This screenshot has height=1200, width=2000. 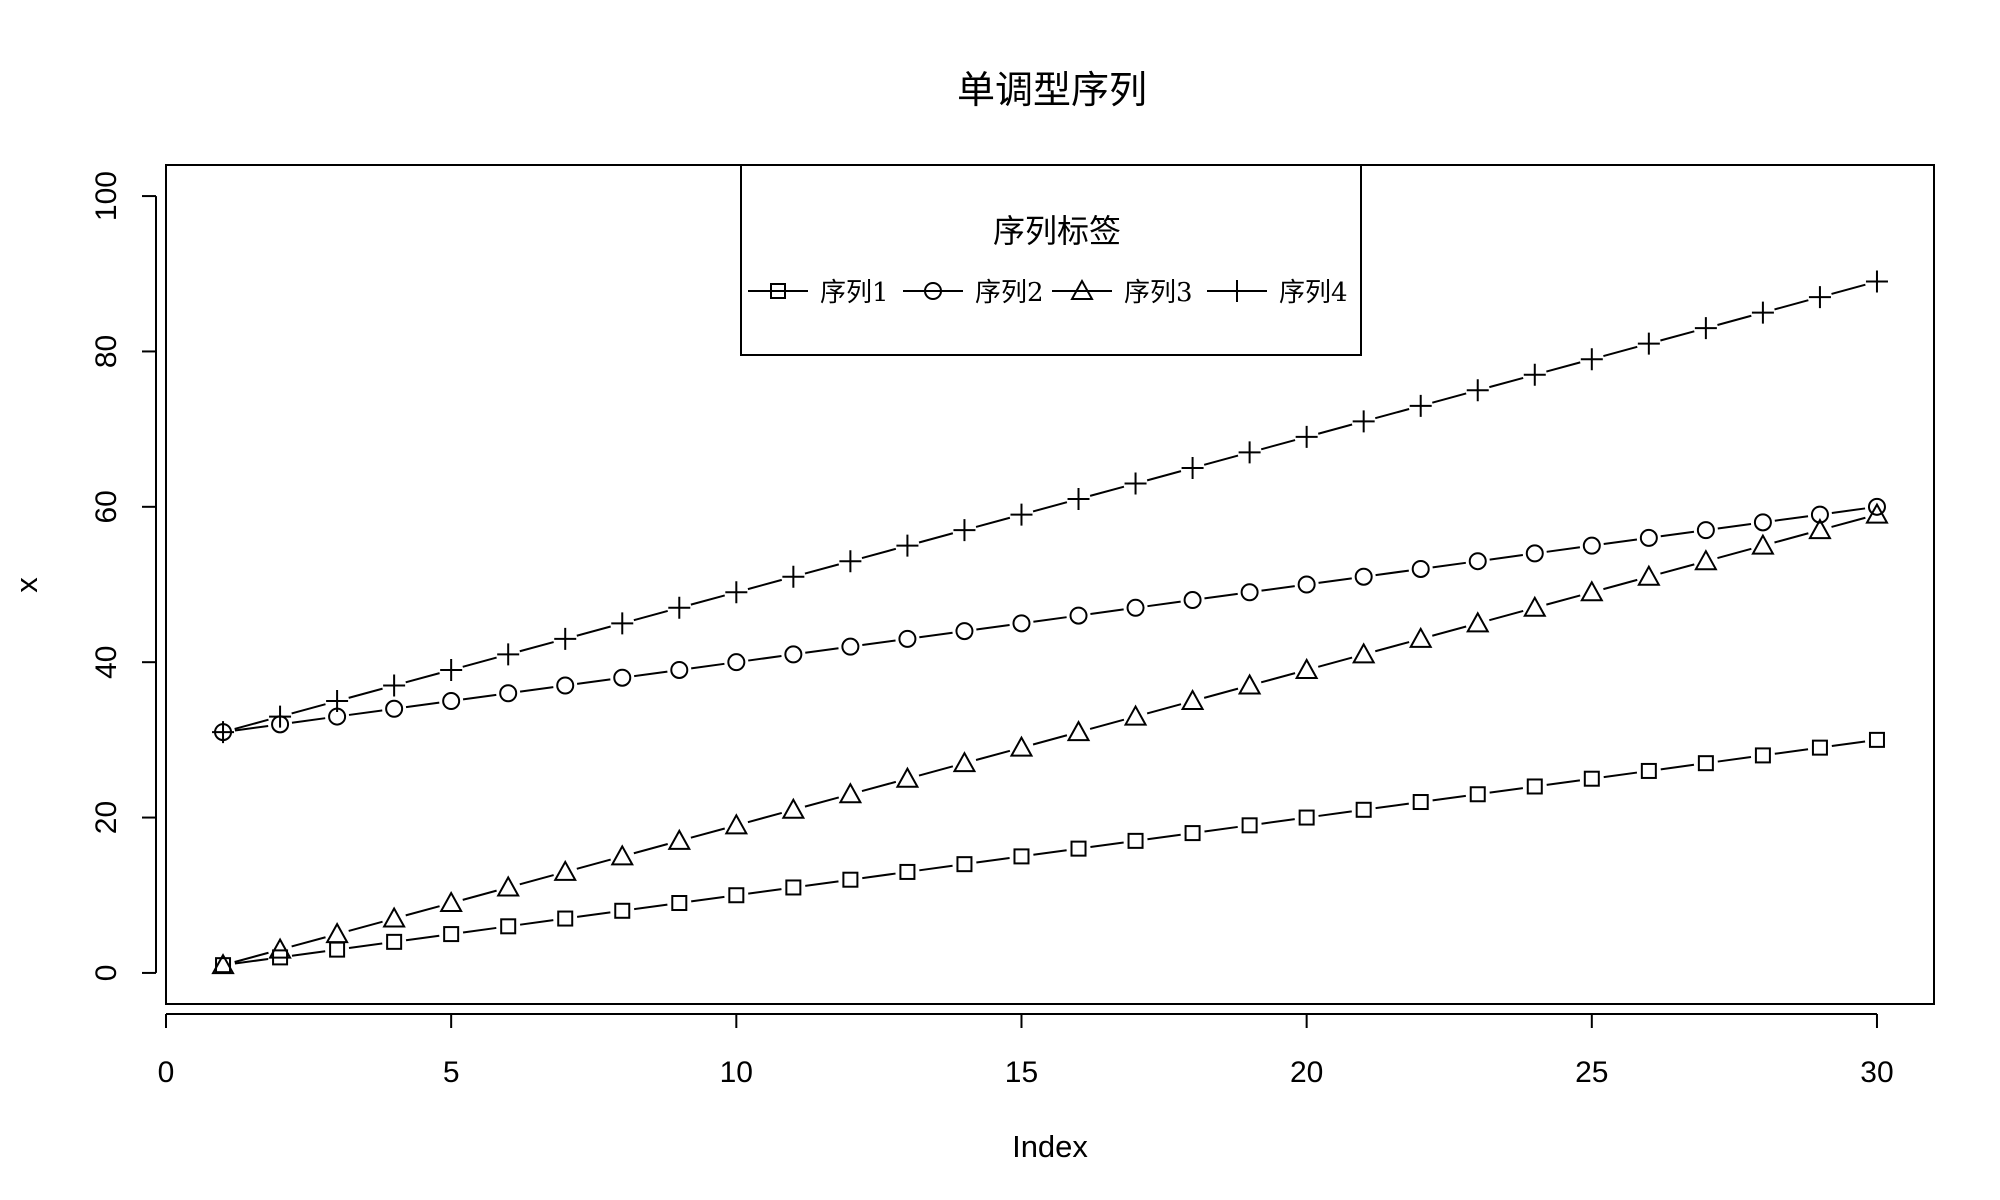 I want to click on legend-item-marker, so click(x=778, y=291).